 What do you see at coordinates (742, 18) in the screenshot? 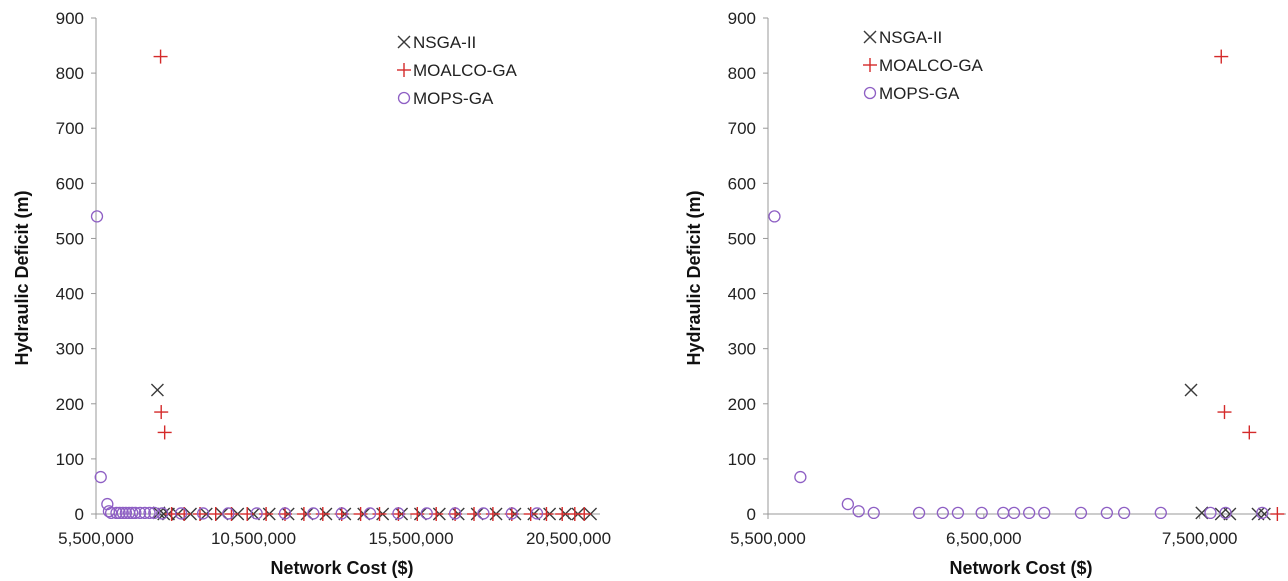
I see `y-tick-label: 900` at bounding box center [742, 18].